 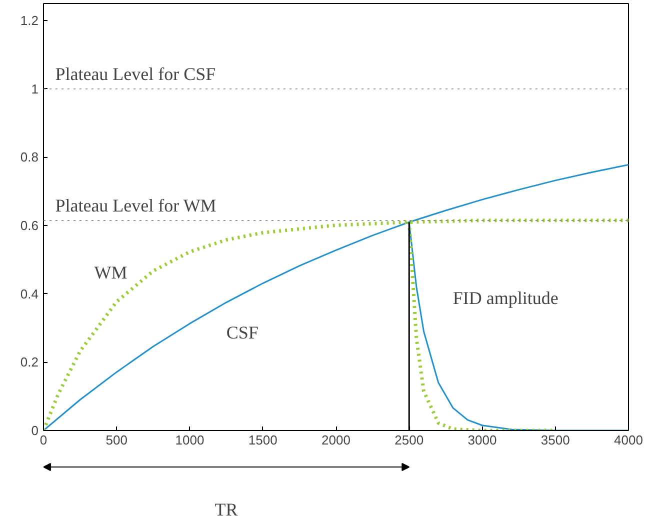 What do you see at coordinates (336, 440) in the screenshot?
I see `x-tick-label: 2000` at bounding box center [336, 440].